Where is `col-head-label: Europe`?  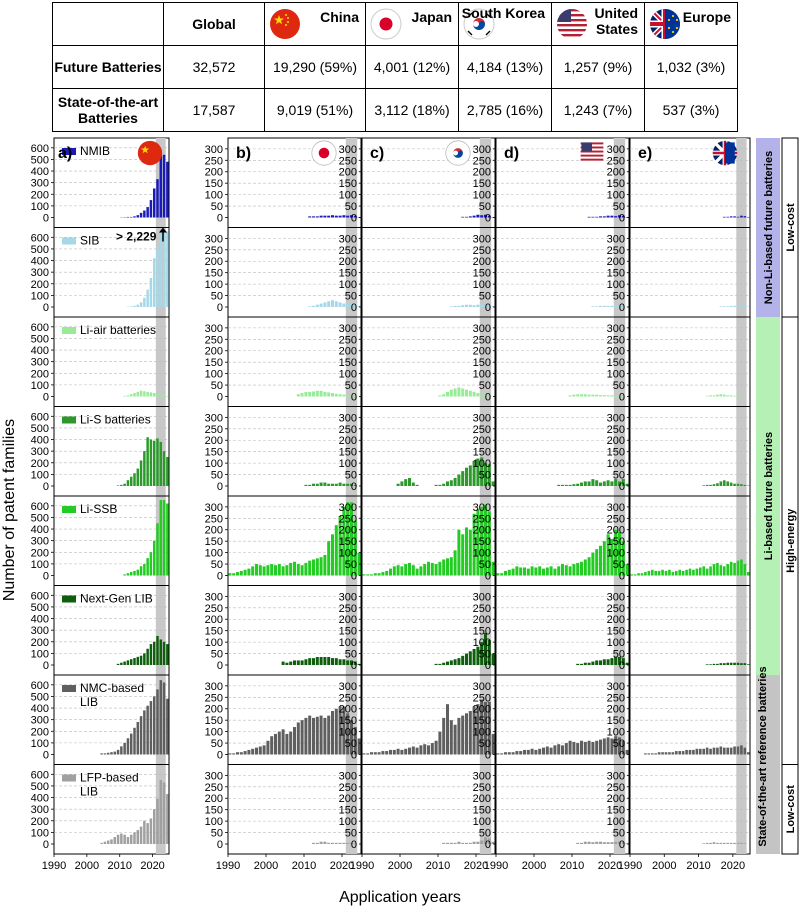 col-head-label: Europe is located at coordinates (706, 17).